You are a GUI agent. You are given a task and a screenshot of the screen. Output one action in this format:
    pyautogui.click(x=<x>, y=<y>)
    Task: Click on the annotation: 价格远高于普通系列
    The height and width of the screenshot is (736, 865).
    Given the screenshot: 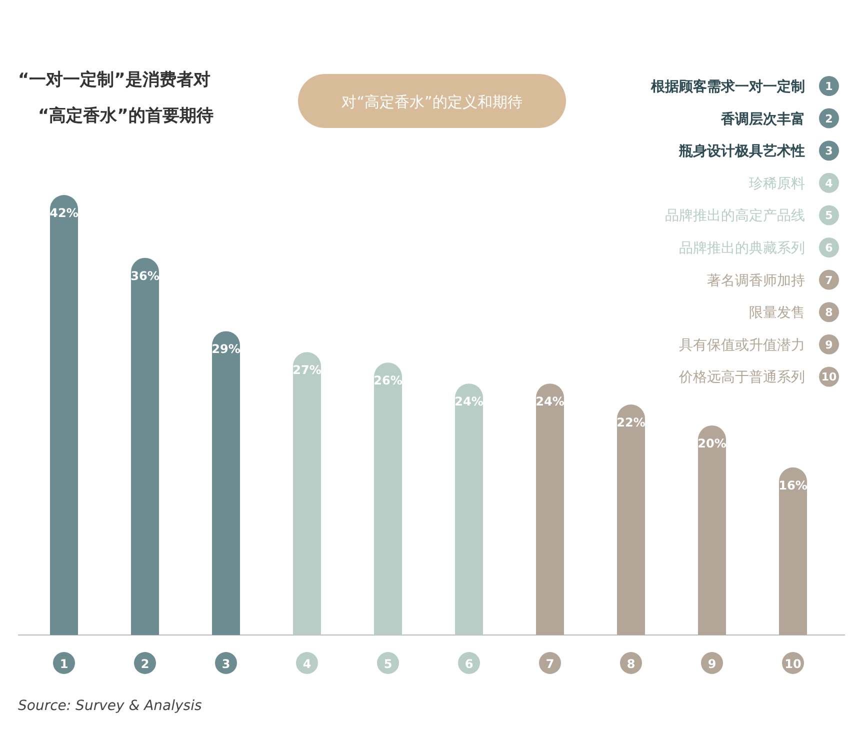 What is the action you would take?
    pyautogui.click(x=741, y=377)
    